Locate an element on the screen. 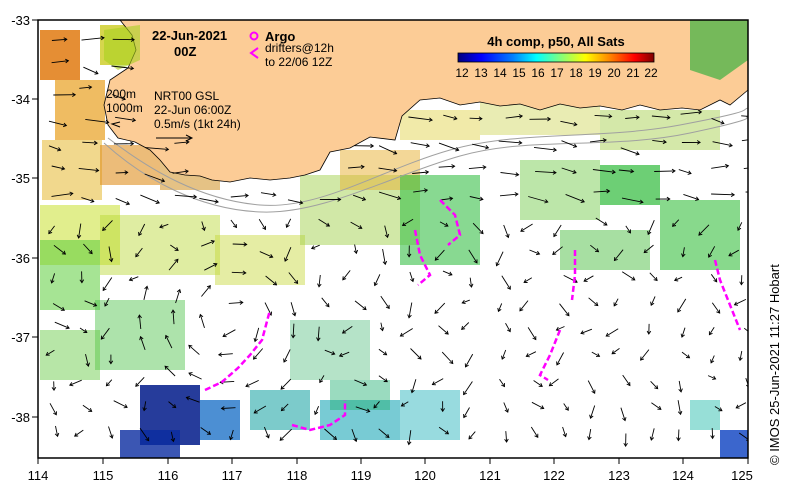 This screenshot has height=492, width=790. isobath-pointer-icon is located at coordinates (115, 124).